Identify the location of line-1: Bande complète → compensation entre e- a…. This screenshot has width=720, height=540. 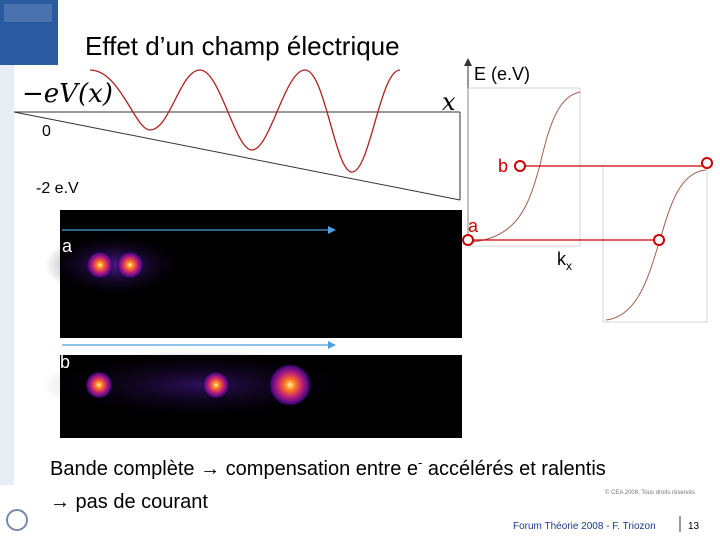
(328, 467).